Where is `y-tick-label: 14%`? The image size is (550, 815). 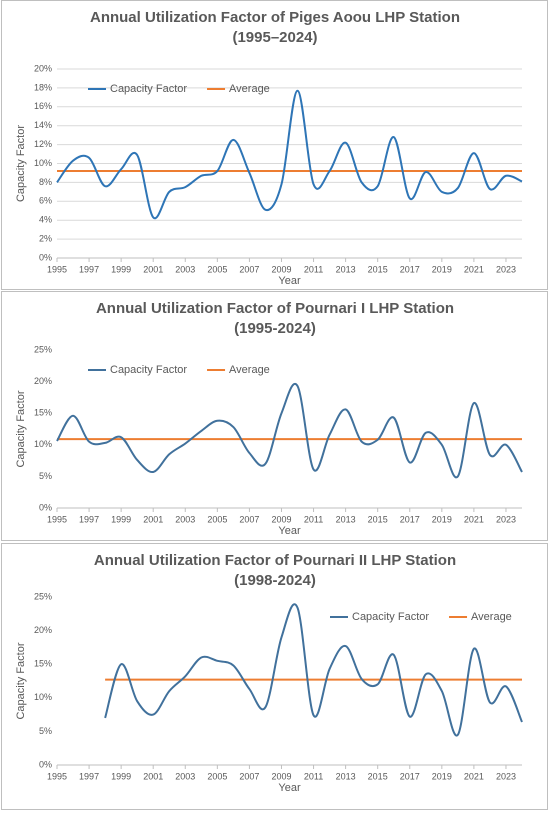
y-tick-label: 14% is located at coordinates (43, 125).